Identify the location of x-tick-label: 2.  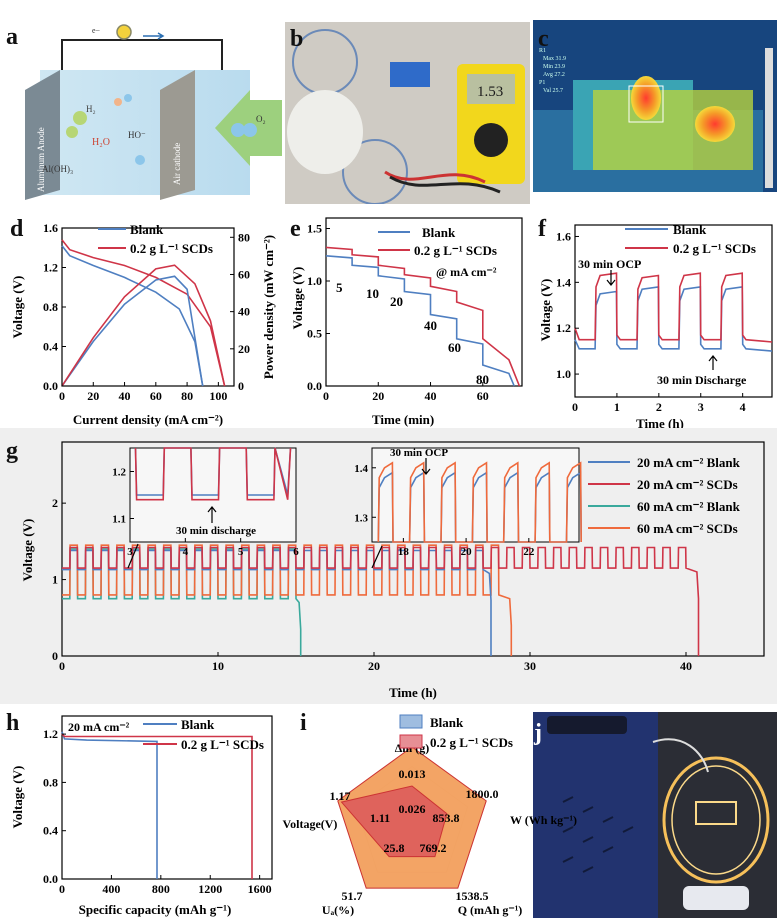
(659, 407).